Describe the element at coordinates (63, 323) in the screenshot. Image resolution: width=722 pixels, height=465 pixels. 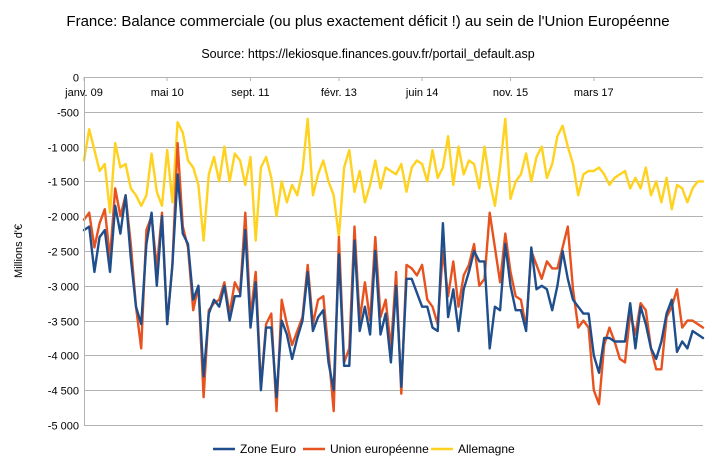
I see `y-tick-label: -3 500` at that location.